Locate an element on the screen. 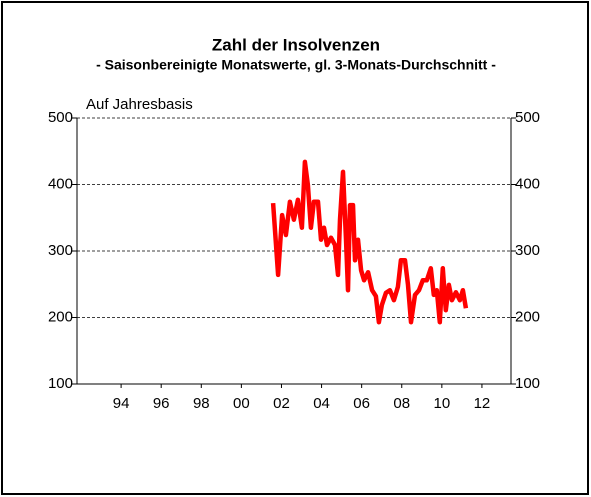 The width and height of the screenshot is (591, 497). x-tick-label: 12 is located at coordinates (482, 403).